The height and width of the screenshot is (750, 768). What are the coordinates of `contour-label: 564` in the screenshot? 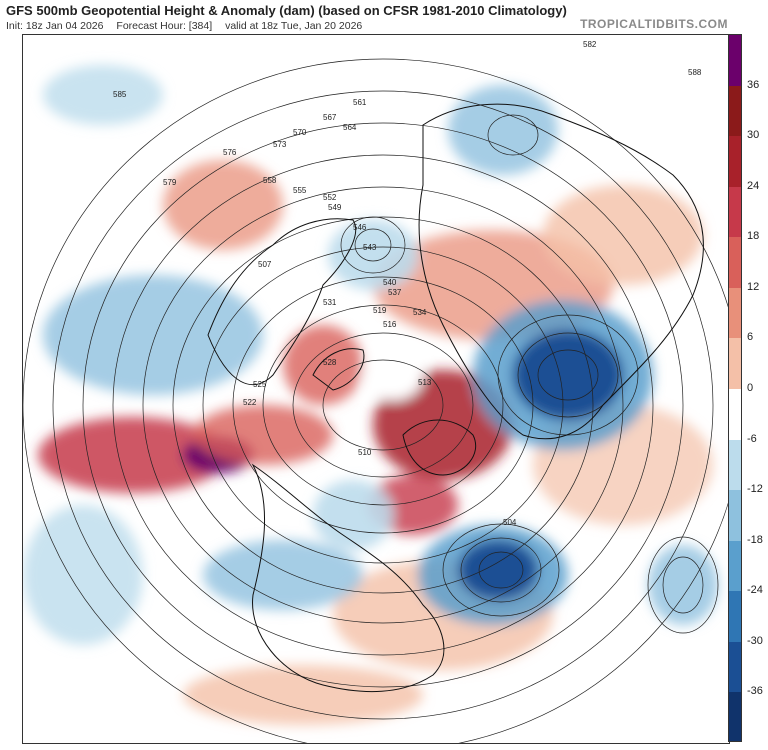 It's located at (350, 127).